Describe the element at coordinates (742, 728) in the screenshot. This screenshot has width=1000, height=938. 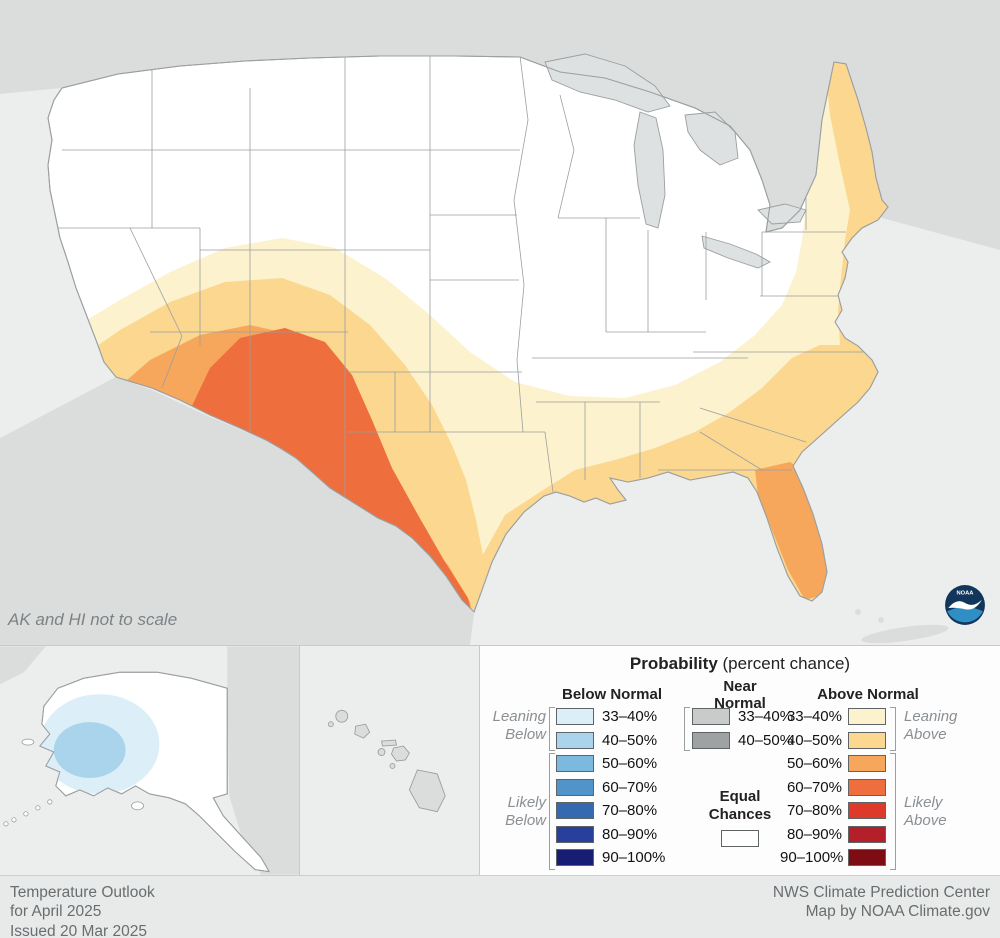
I see `near-normal-scale: 33–40% 40–50%` at that location.